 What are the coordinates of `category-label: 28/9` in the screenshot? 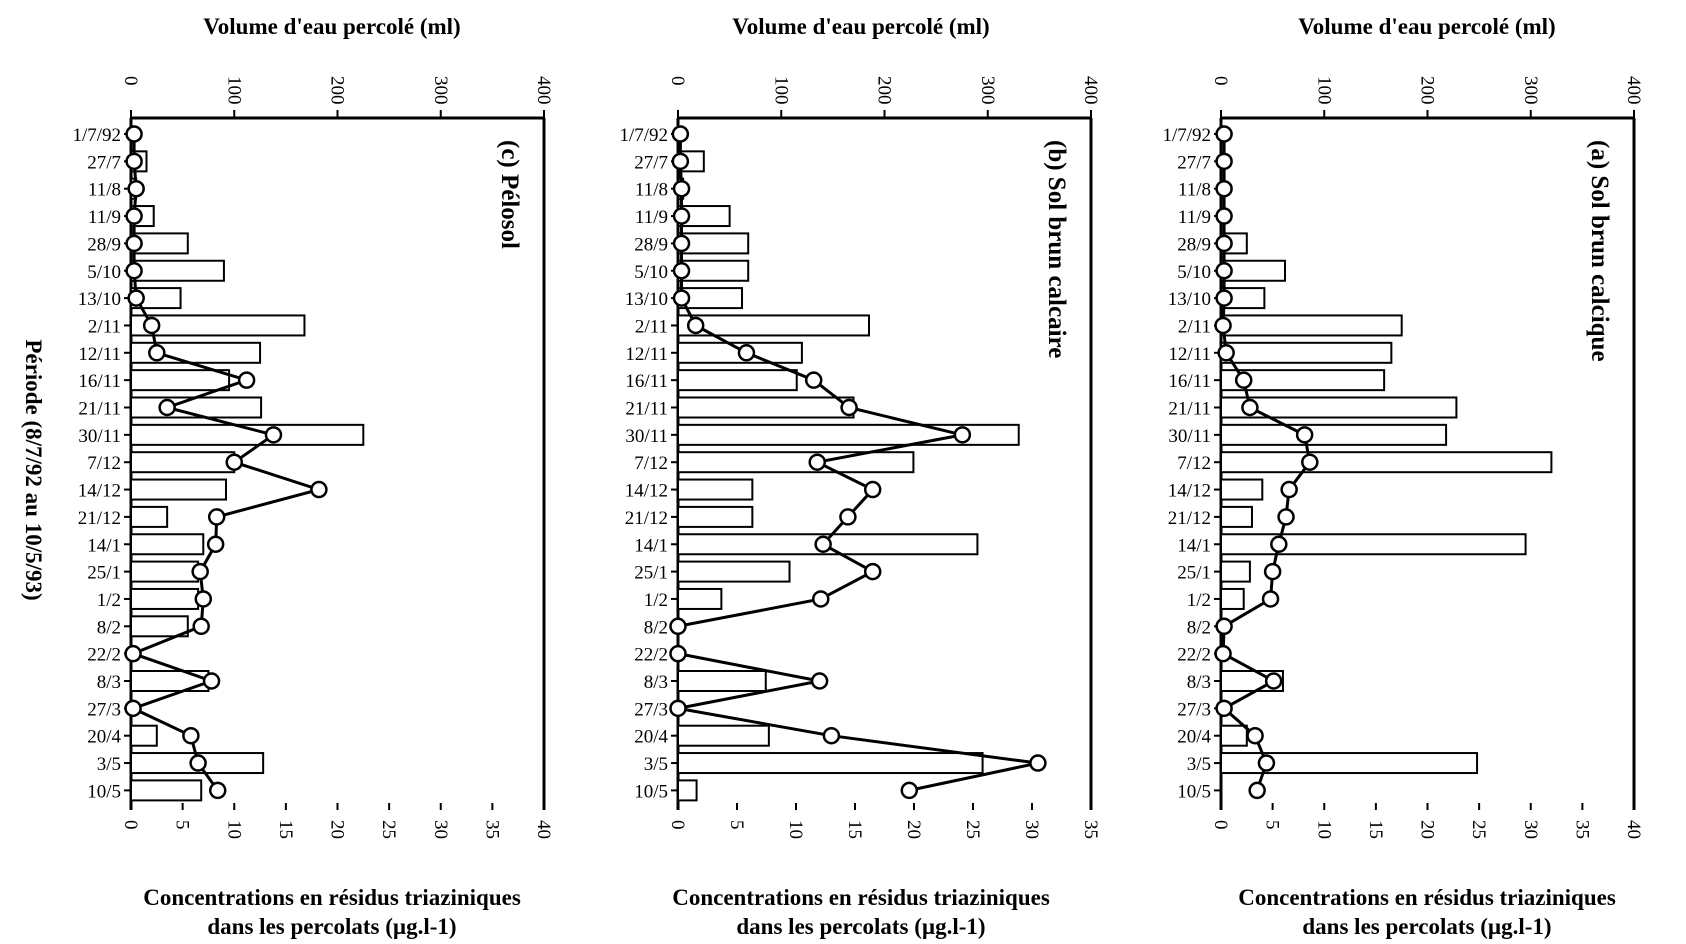 It's located at (651, 244).